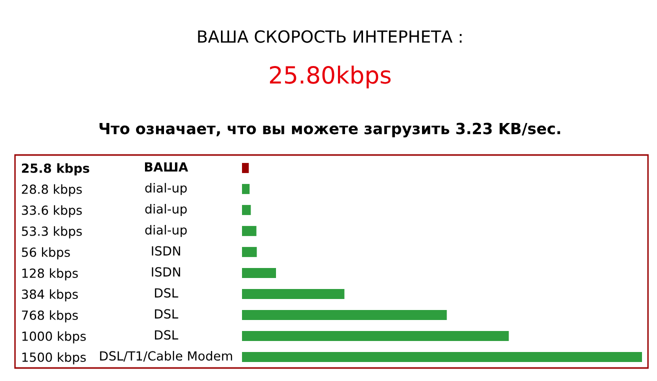 This screenshot has width=657, height=381. Describe the element at coordinates (166, 167) in the screenshot. I see `text: ВАША` at that location.